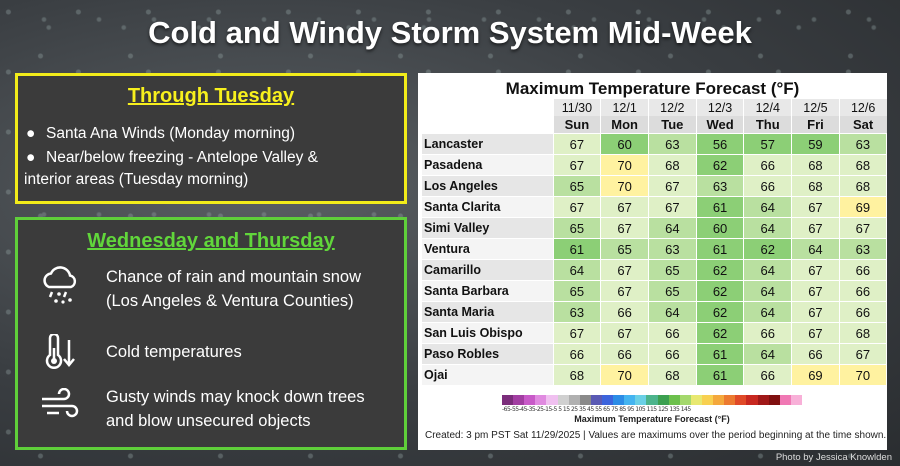  What do you see at coordinates (720, 144) in the screenshot?
I see `temp-cell: 56` at bounding box center [720, 144].